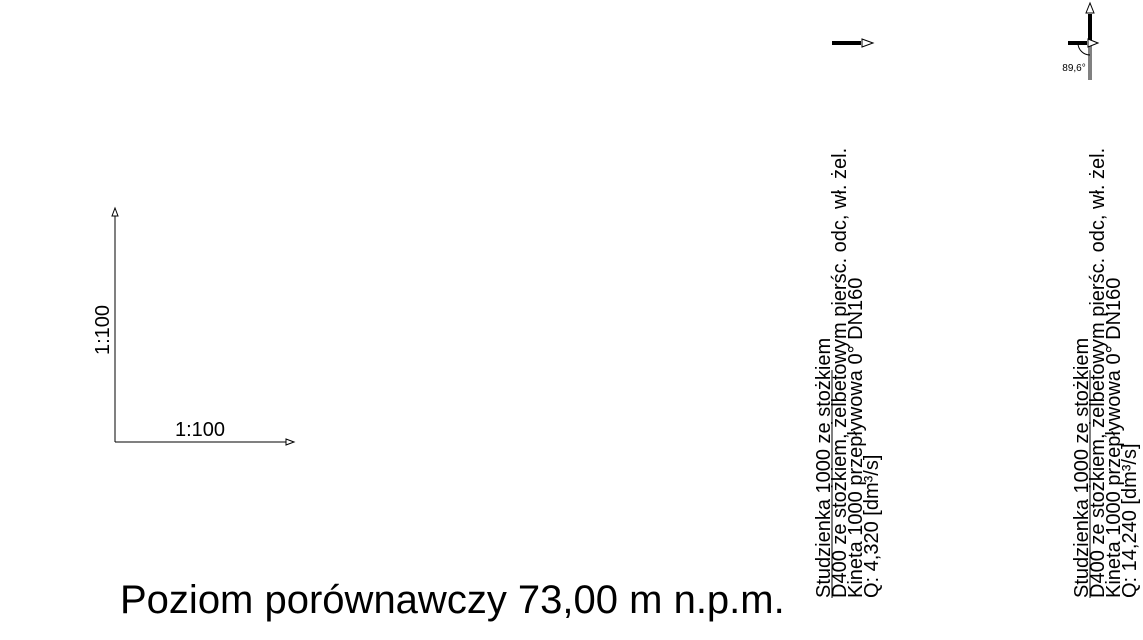 The height and width of the screenshot is (640, 1143). Describe the element at coordinates (115, 211) in the screenshot. I see `scale-y-arrow-icon` at that location.